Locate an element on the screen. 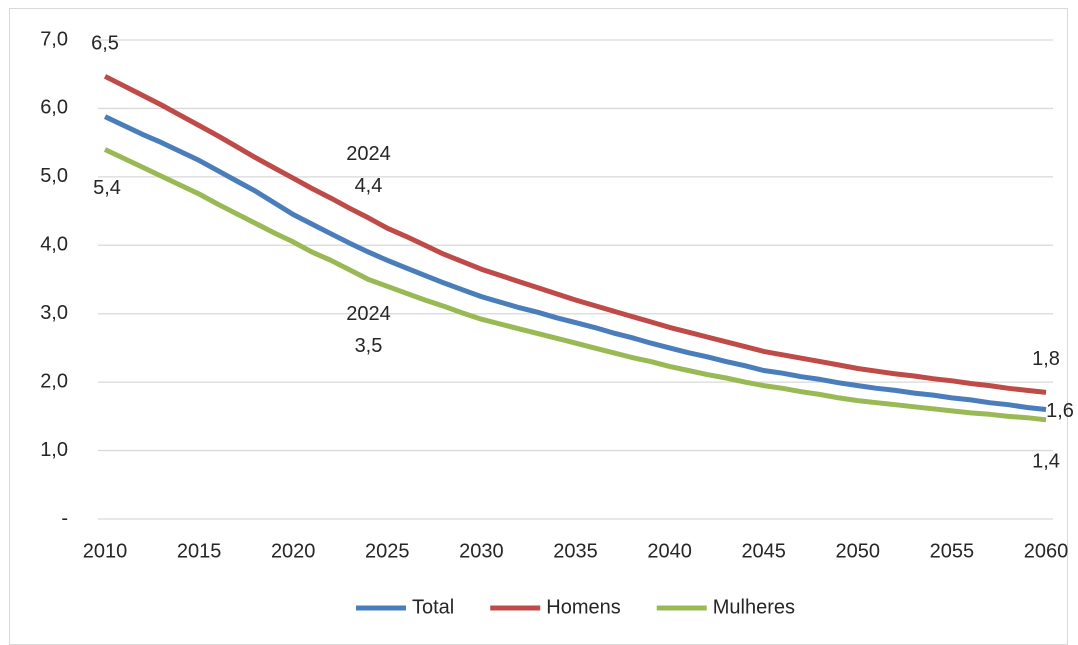 This screenshot has height=645, width=1078. y-tick-label: 2,0 is located at coordinates (54, 381).